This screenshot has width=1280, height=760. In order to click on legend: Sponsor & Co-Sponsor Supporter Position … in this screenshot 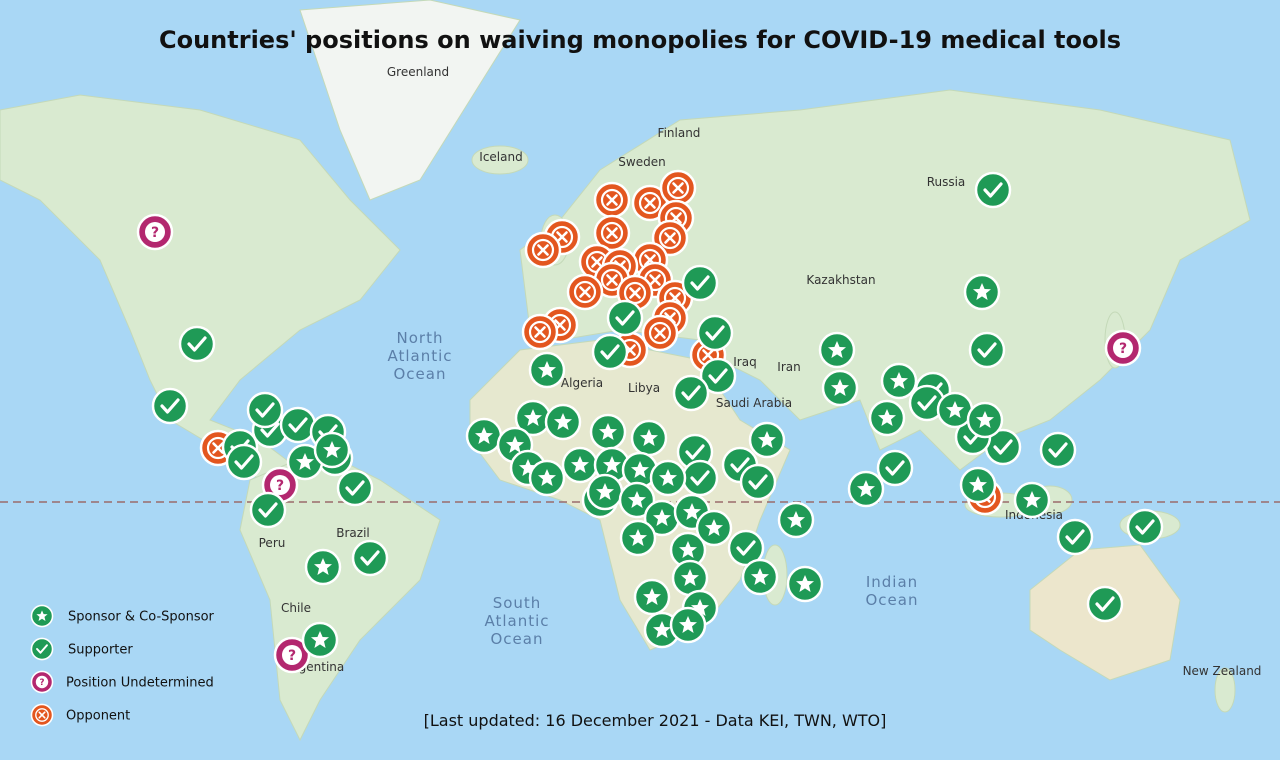, I will do `click(122, 665)`.